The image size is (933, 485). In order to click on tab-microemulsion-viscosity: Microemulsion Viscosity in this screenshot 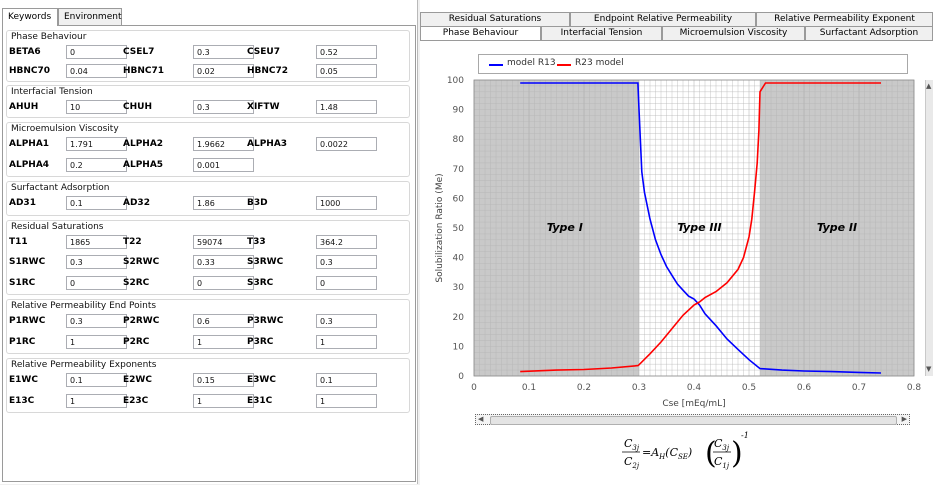, I will do `click(733, 33)`.